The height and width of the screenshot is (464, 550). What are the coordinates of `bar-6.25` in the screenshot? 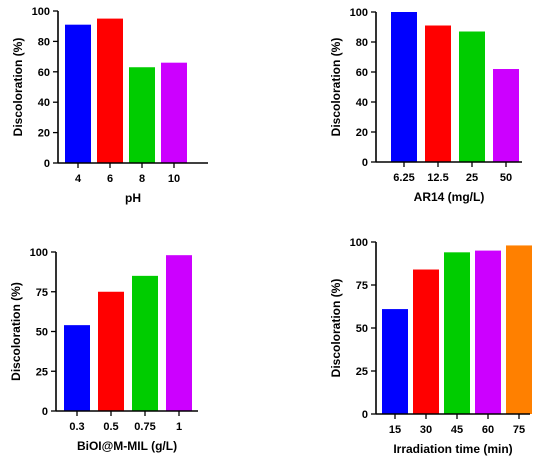 It's located at (404, 87).